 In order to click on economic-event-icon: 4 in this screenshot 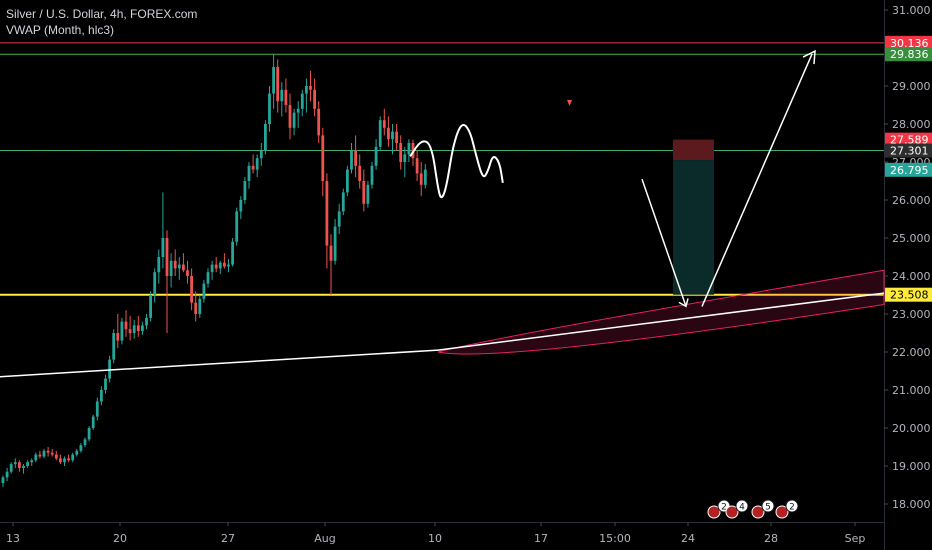, I will do `click(737, 509)`.